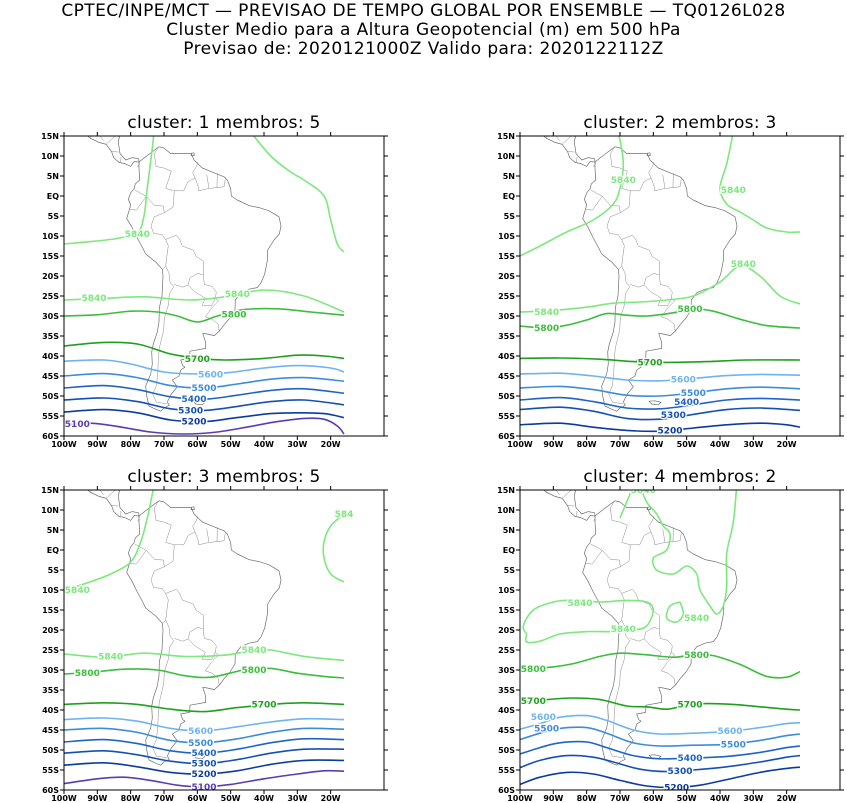  I want to click on lat-label: 15S, so click(50, 610).